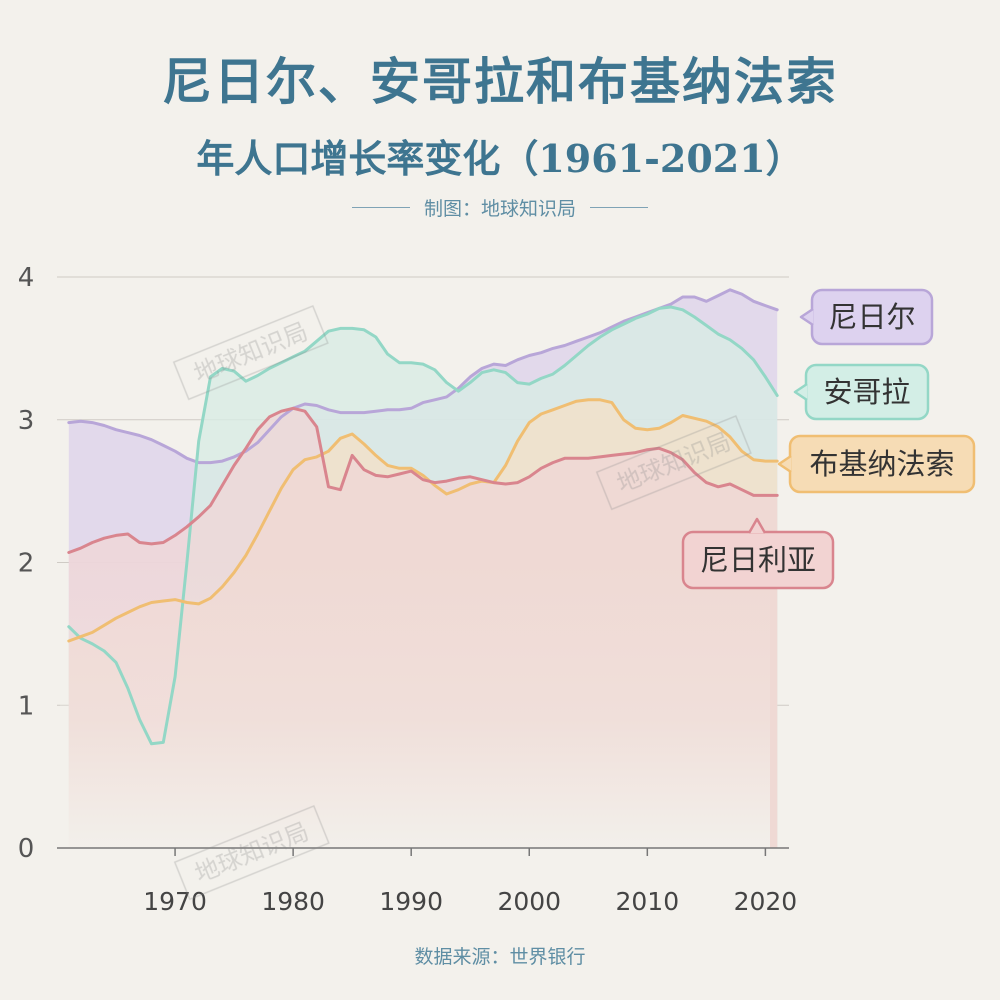 The height and width of the screenshot is (1000, 1000). I want to click on chart-title: 尼日尔、安哥拉和布基纳法索, so click(500, 81).